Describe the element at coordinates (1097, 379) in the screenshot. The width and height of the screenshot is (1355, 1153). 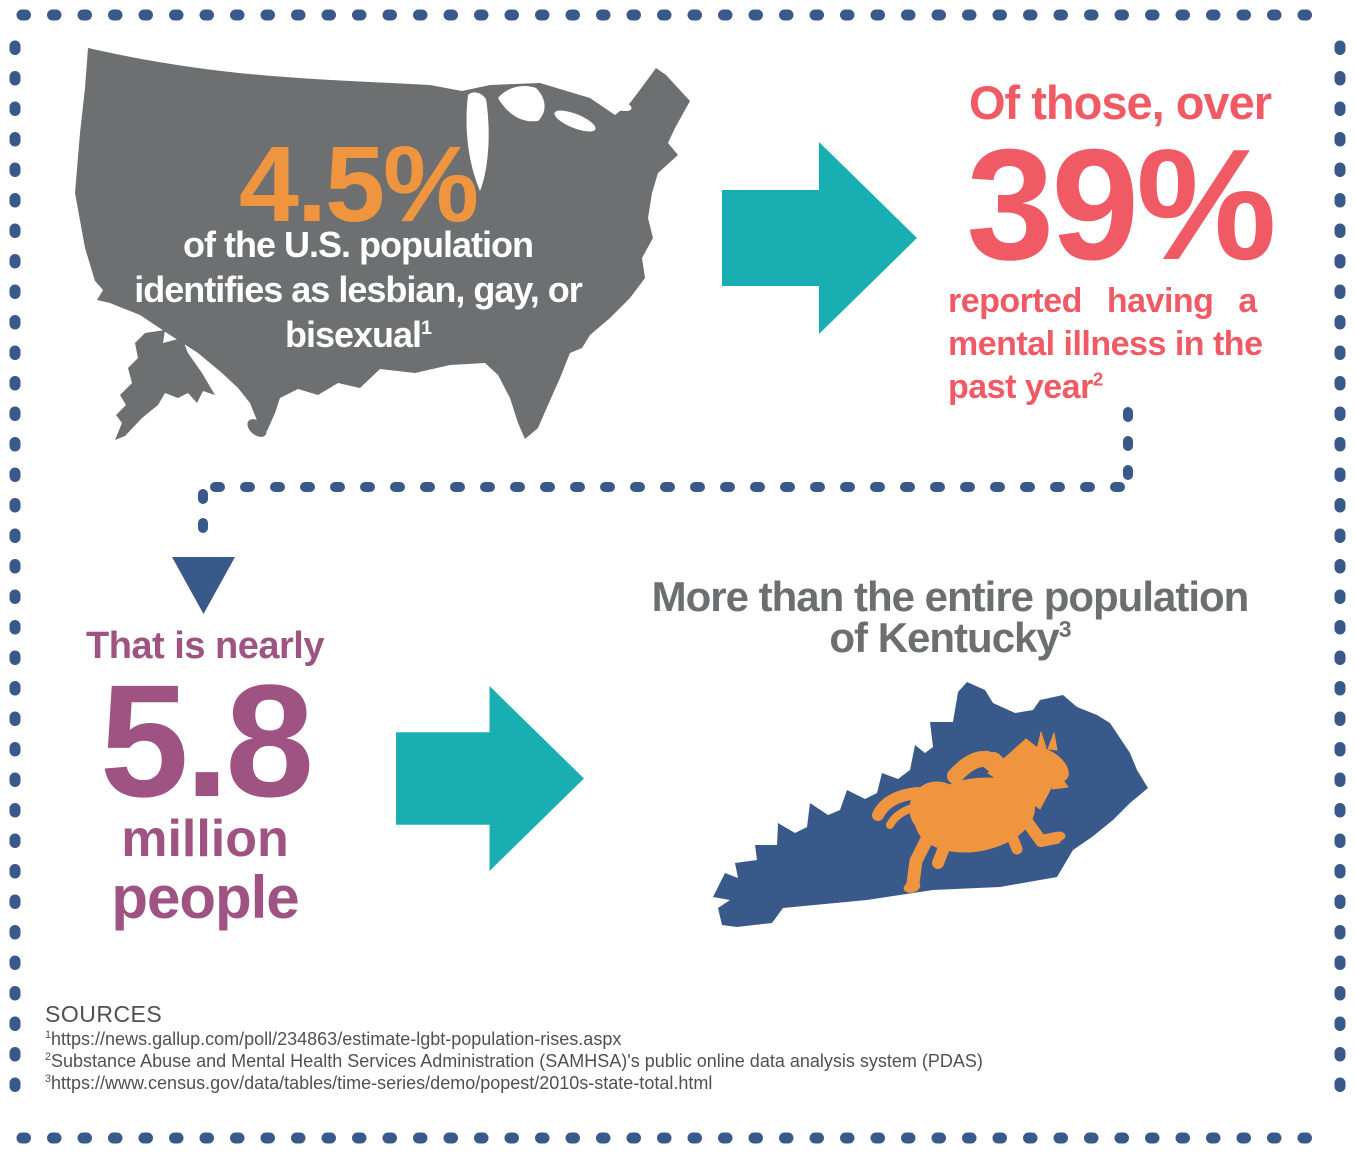
I see `footnote-ref-2: 2` at that location.